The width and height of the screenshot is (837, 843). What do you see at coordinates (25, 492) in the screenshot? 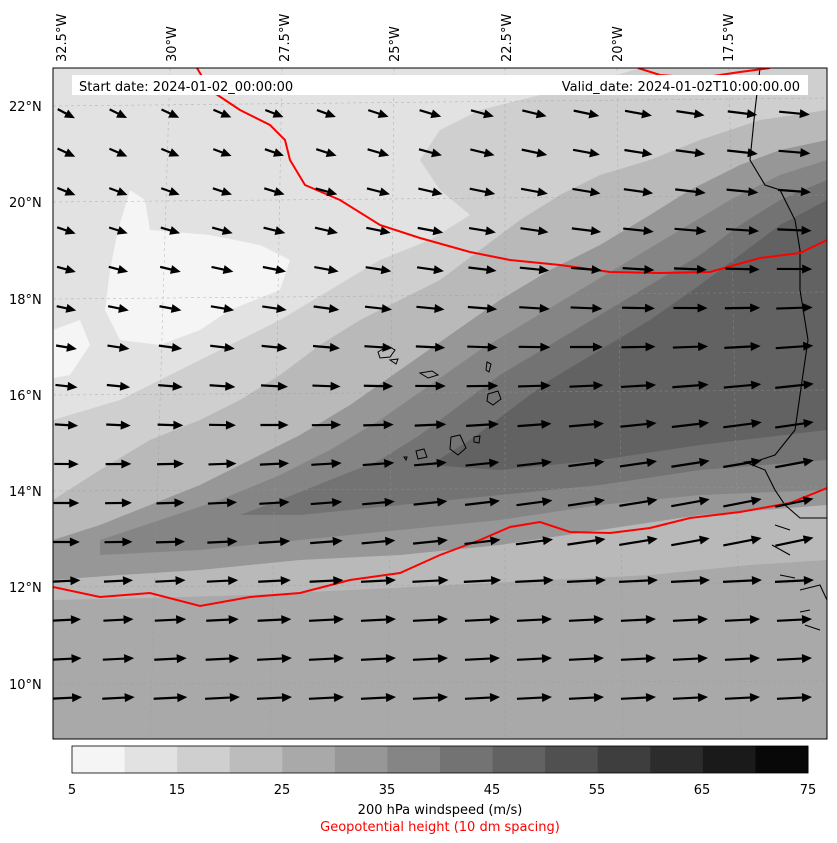
I see `lat-label-14n: 14°N` at bounding box center [25, 492].